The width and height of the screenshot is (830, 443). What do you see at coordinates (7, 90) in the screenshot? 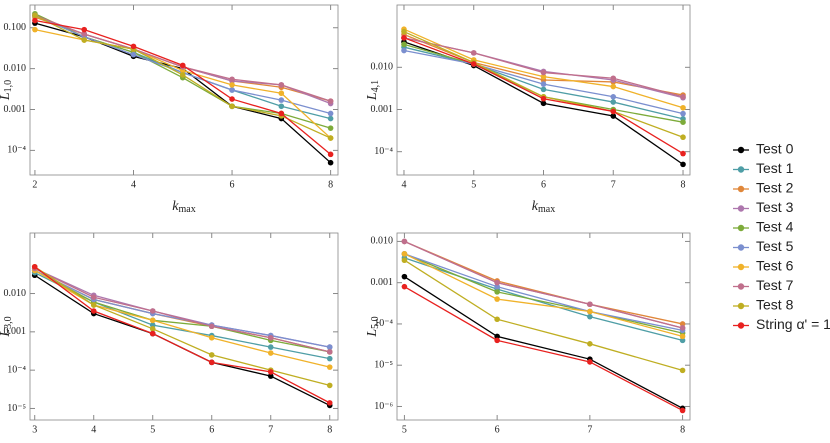
I see `y-axis-label: L1,0` at bounding box center [7, 90].